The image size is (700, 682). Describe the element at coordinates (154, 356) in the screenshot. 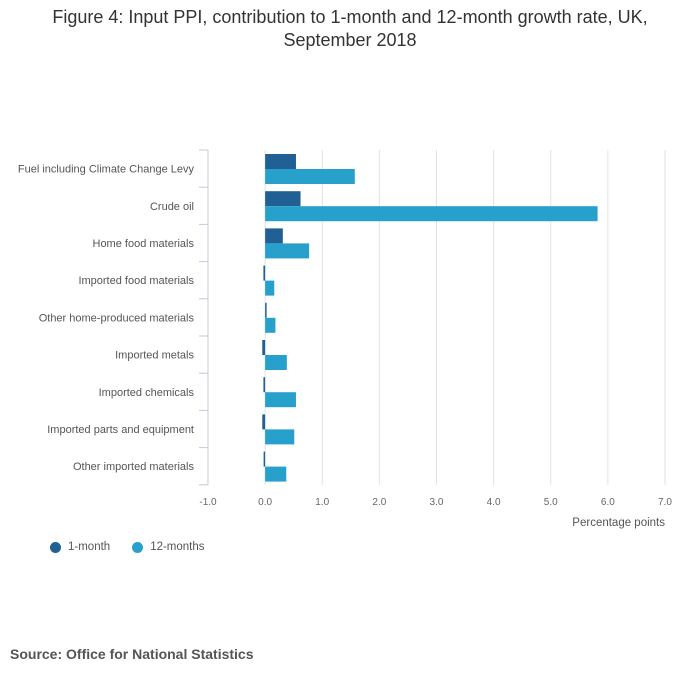

I see `category-label: Imported metals` at that location.